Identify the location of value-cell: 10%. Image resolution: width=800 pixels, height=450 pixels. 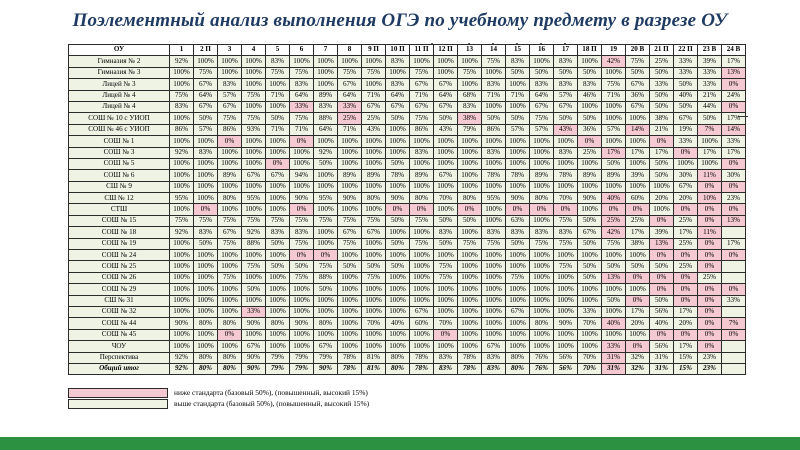
(709, 198).